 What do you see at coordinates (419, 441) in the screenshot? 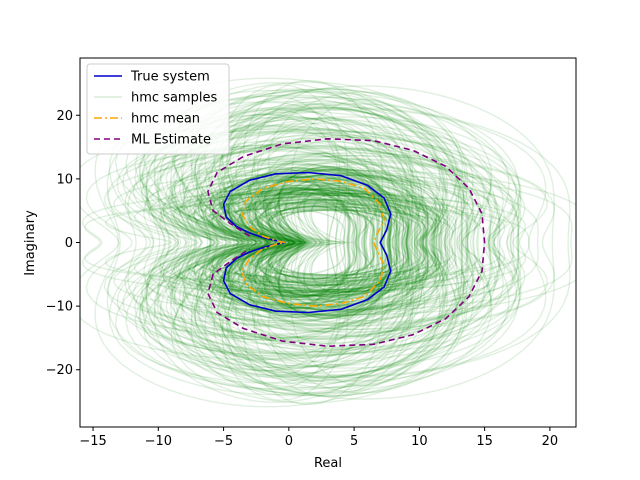
I see `x-tick-label: 10` at bounding box center [419, 441].